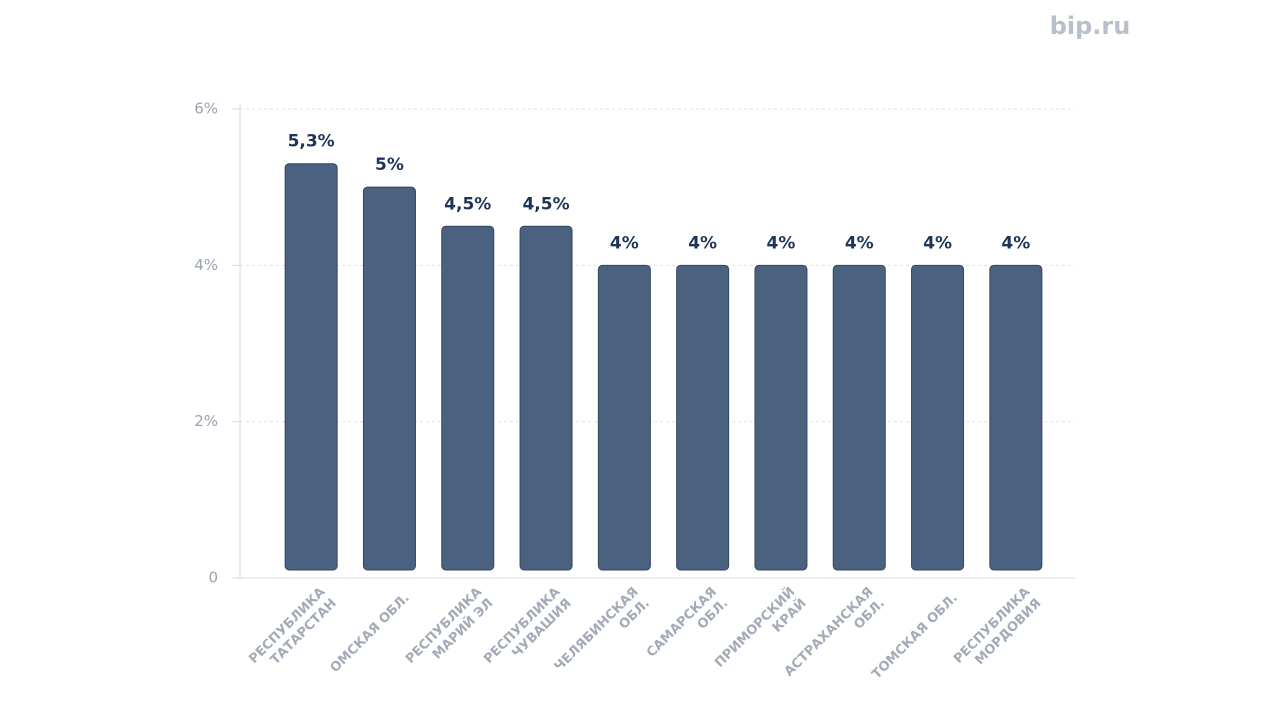 The width and height of the screenshot is (1280, 720). Describe the element at coordinates (206, 109) in the screenshot. I see `y-tick-label: 6%` at that location.